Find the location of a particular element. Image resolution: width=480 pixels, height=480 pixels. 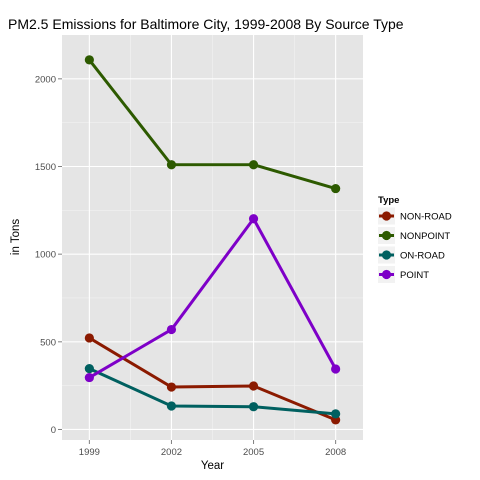

legend-item-on-road: ON-ROAD is located at coordinates (411, 255).